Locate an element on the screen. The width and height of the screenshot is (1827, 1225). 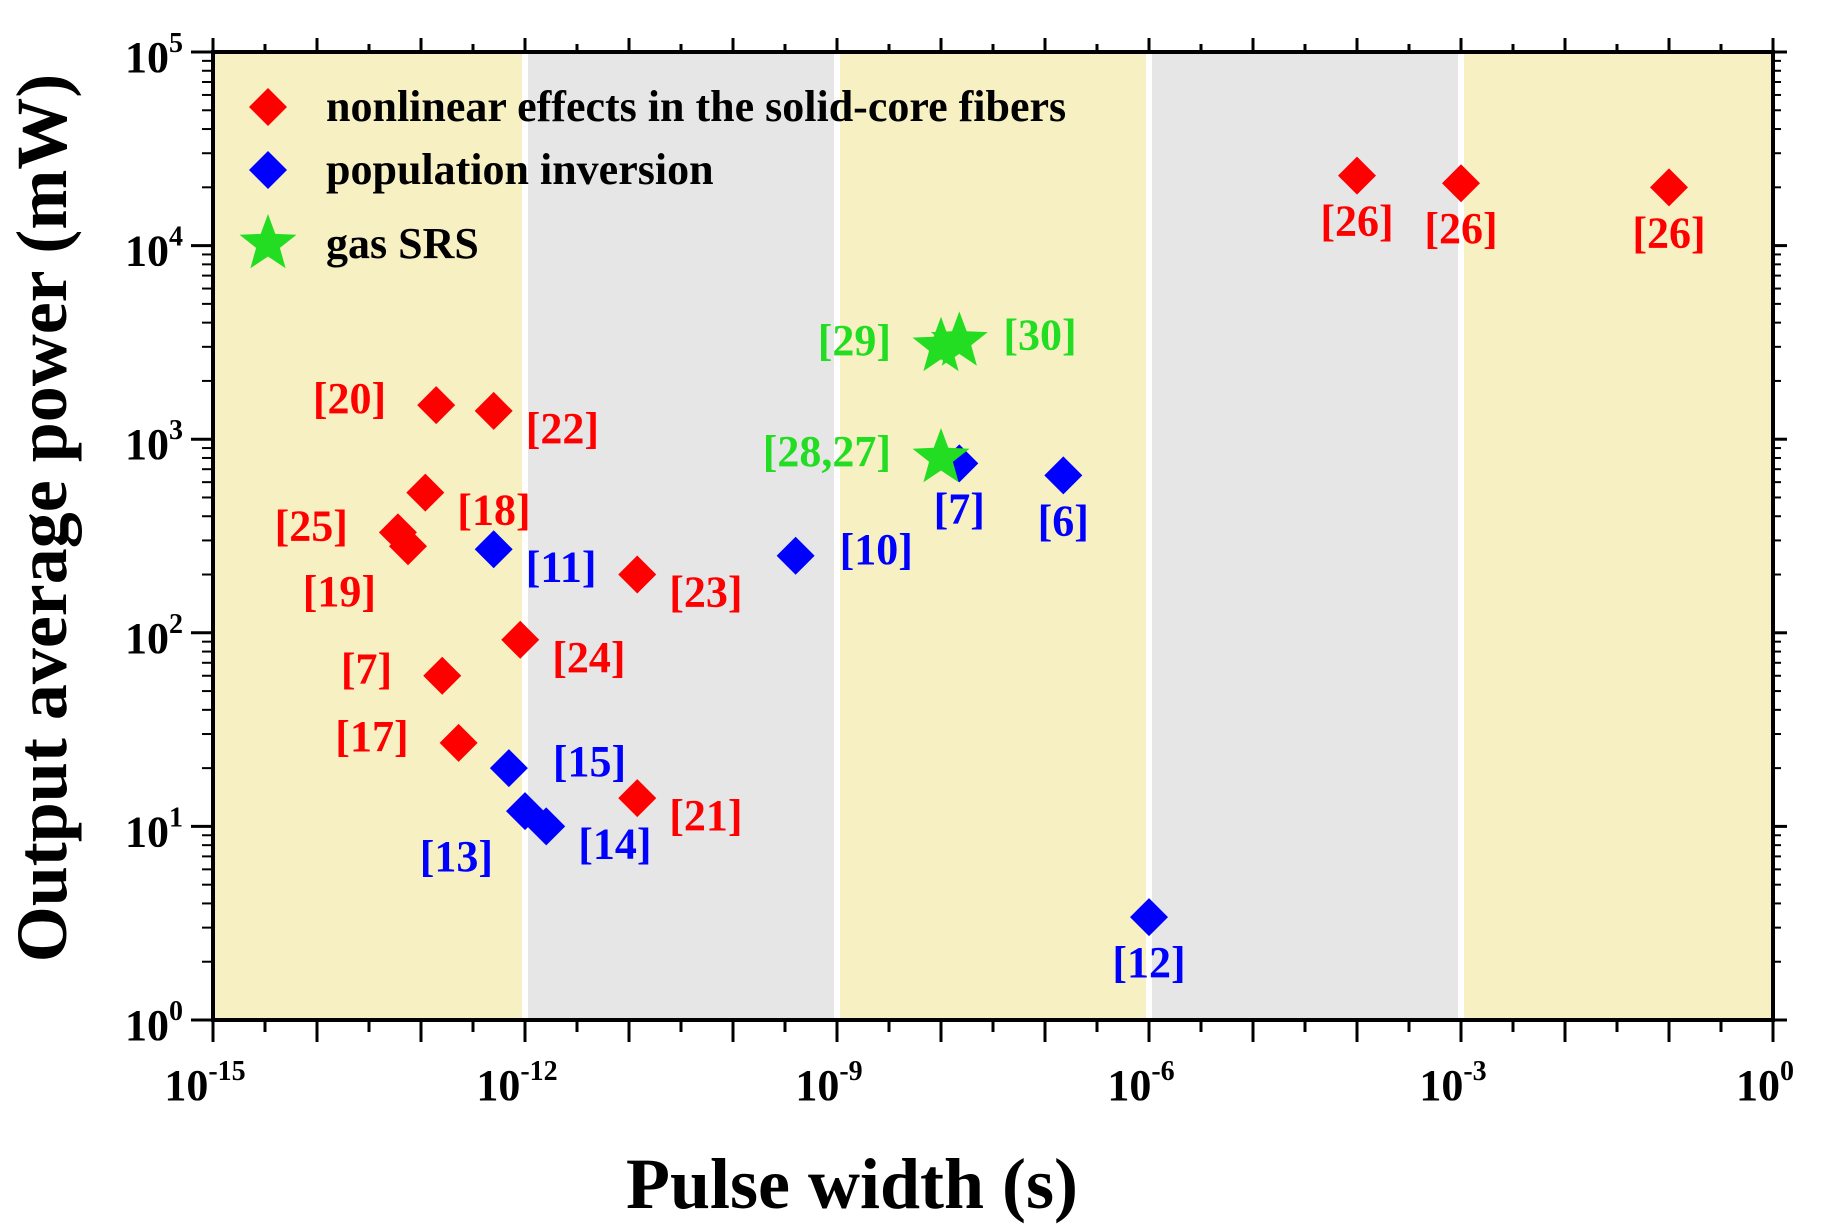
y-tick-label: 10² is located at coordinates (154, 636).